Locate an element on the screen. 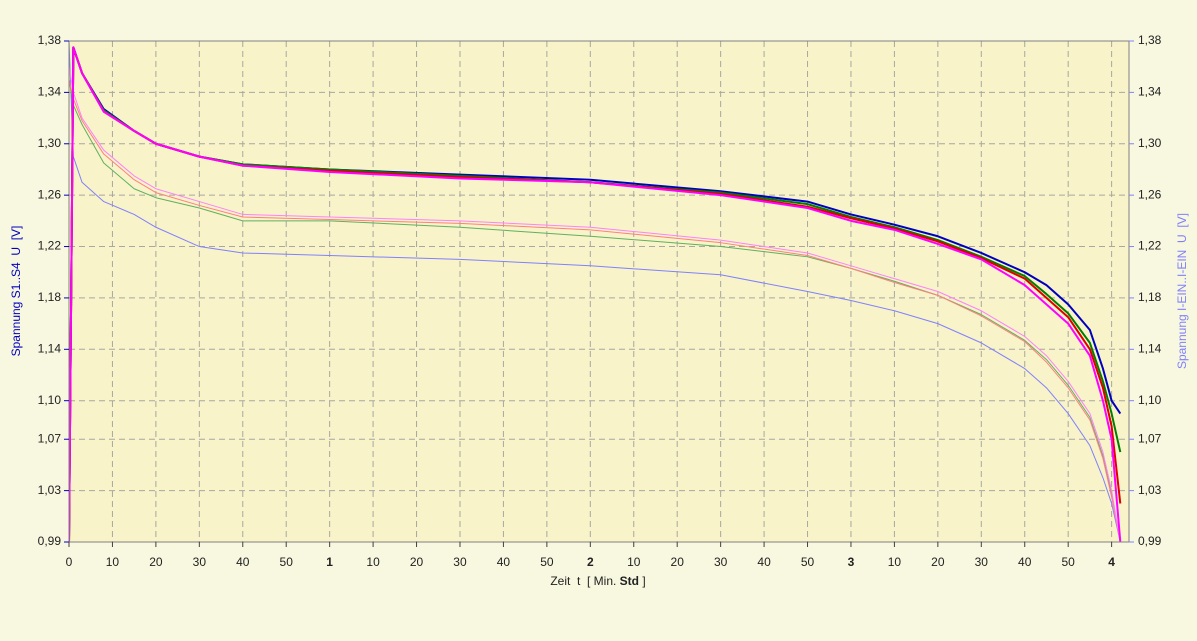  y2-tick-label: 1,34 is located at coordinates (1150, 92).